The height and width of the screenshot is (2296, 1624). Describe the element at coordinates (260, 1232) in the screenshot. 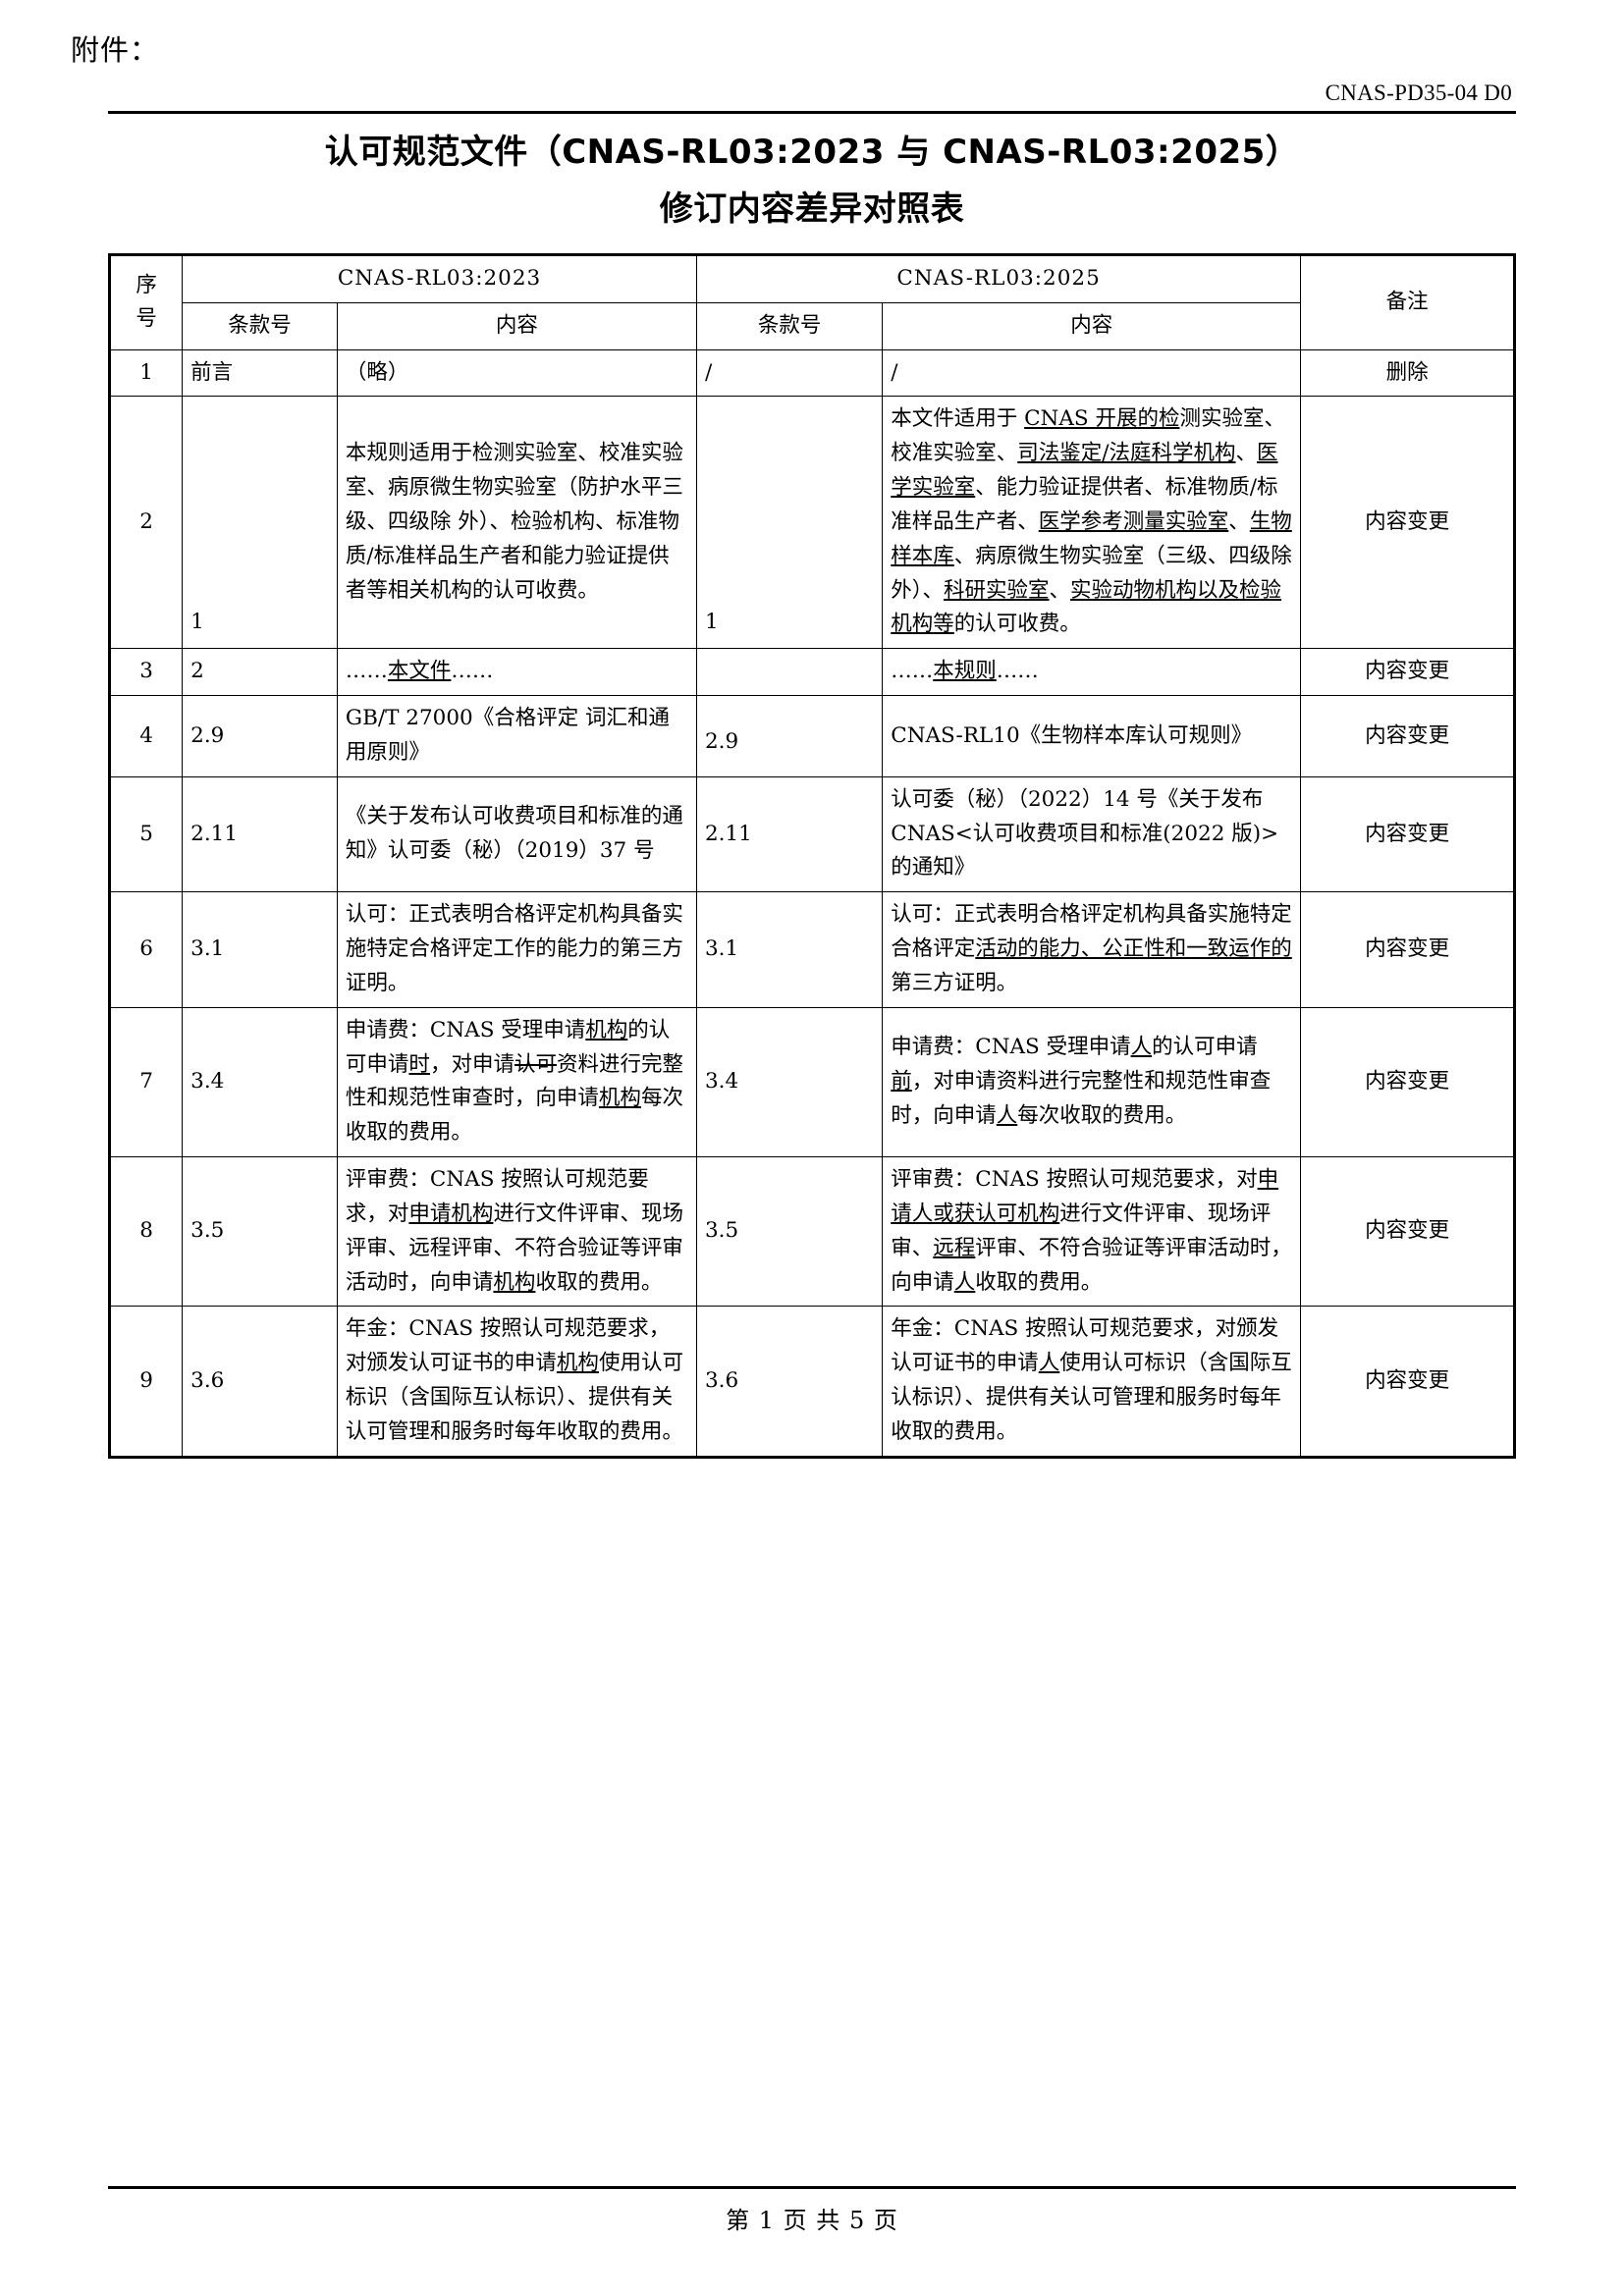

I see `row-clause-2023: 3.5` at that location.